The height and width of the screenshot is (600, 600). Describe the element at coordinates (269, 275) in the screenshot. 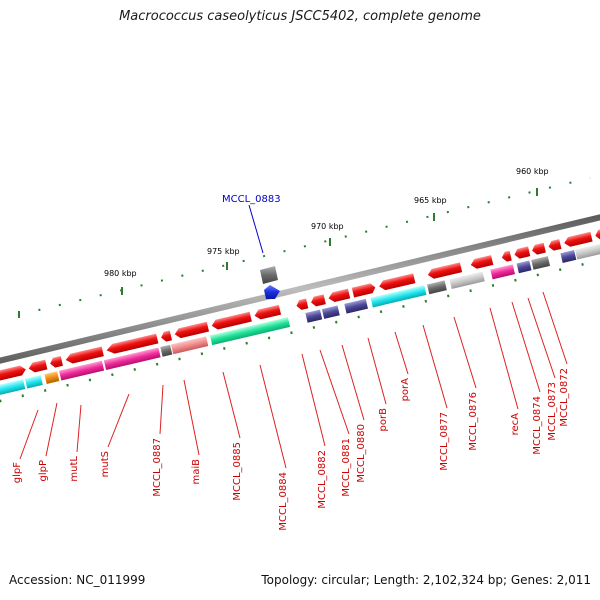

I see `highlighted-gene-category` at that location.